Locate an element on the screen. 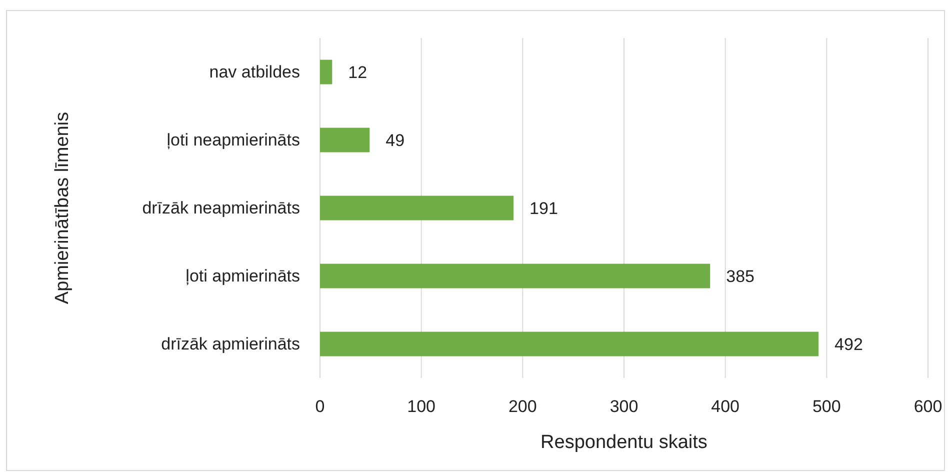 The image size is (951, 475). y-tick-label: ļoti neapmierināts is located at coordinates (233, 140).